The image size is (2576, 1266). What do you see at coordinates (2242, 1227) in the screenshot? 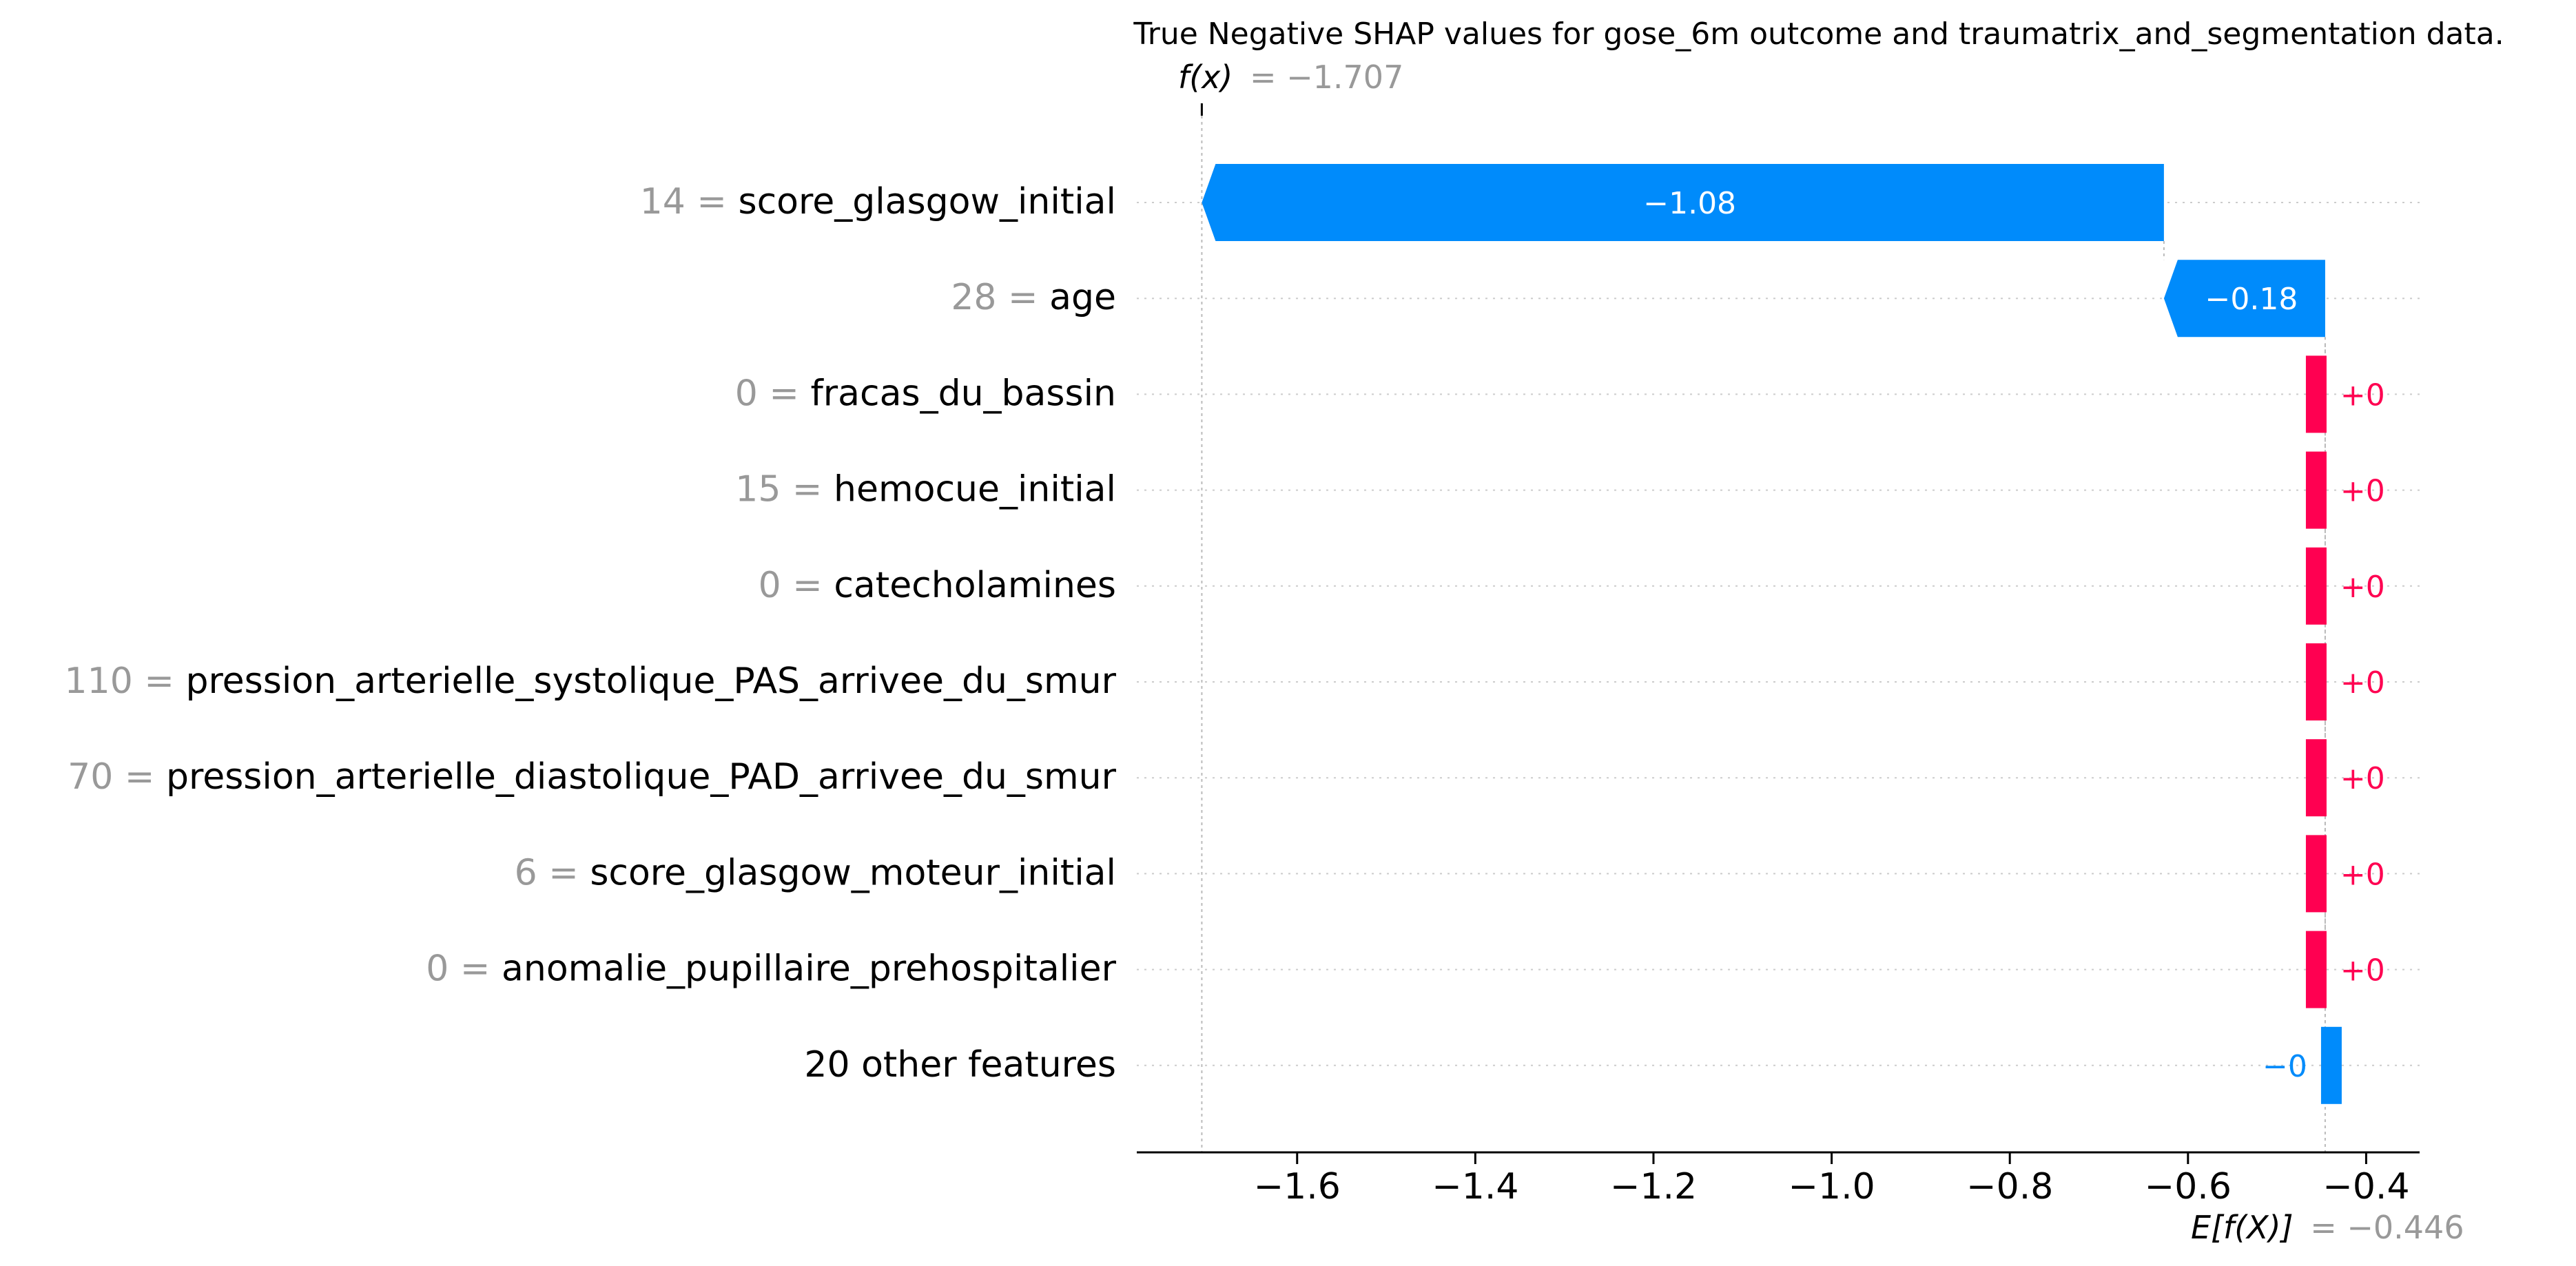
I see `ex-label: E[f(X)]` at bounding box center [2242, 1227].